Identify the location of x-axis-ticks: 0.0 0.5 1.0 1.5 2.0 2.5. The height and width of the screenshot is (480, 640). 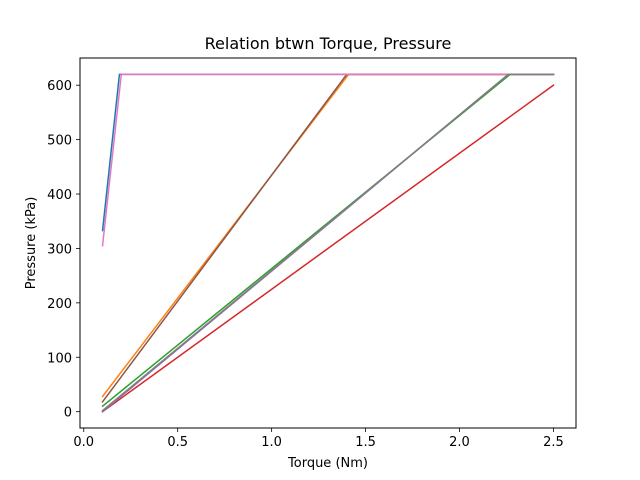
(318, 439).